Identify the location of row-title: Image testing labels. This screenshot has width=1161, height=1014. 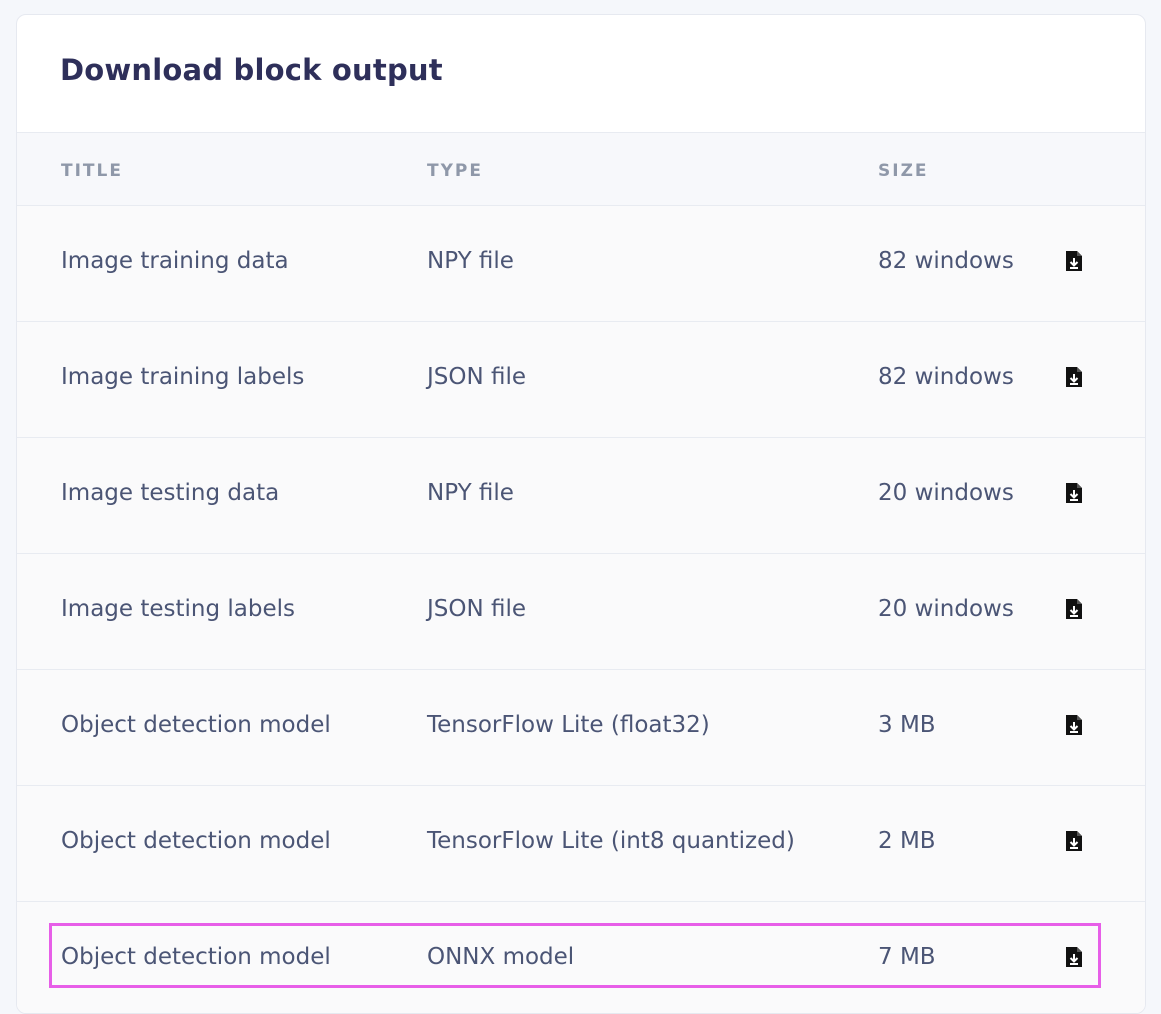
(178, 609).